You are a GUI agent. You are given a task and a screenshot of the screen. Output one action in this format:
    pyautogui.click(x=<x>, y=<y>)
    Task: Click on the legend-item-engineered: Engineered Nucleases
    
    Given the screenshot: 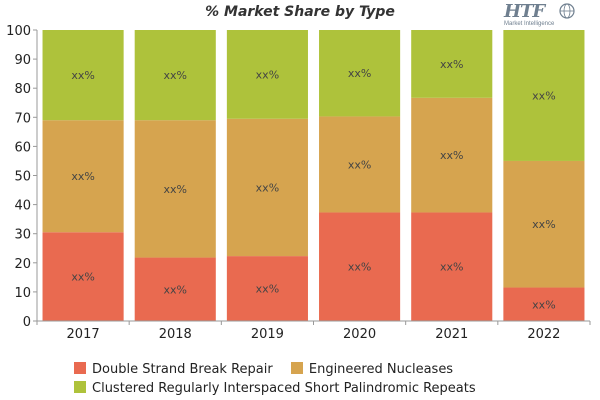 What is the action you would take?
    pyautogui.click(x=372, y=369)
    